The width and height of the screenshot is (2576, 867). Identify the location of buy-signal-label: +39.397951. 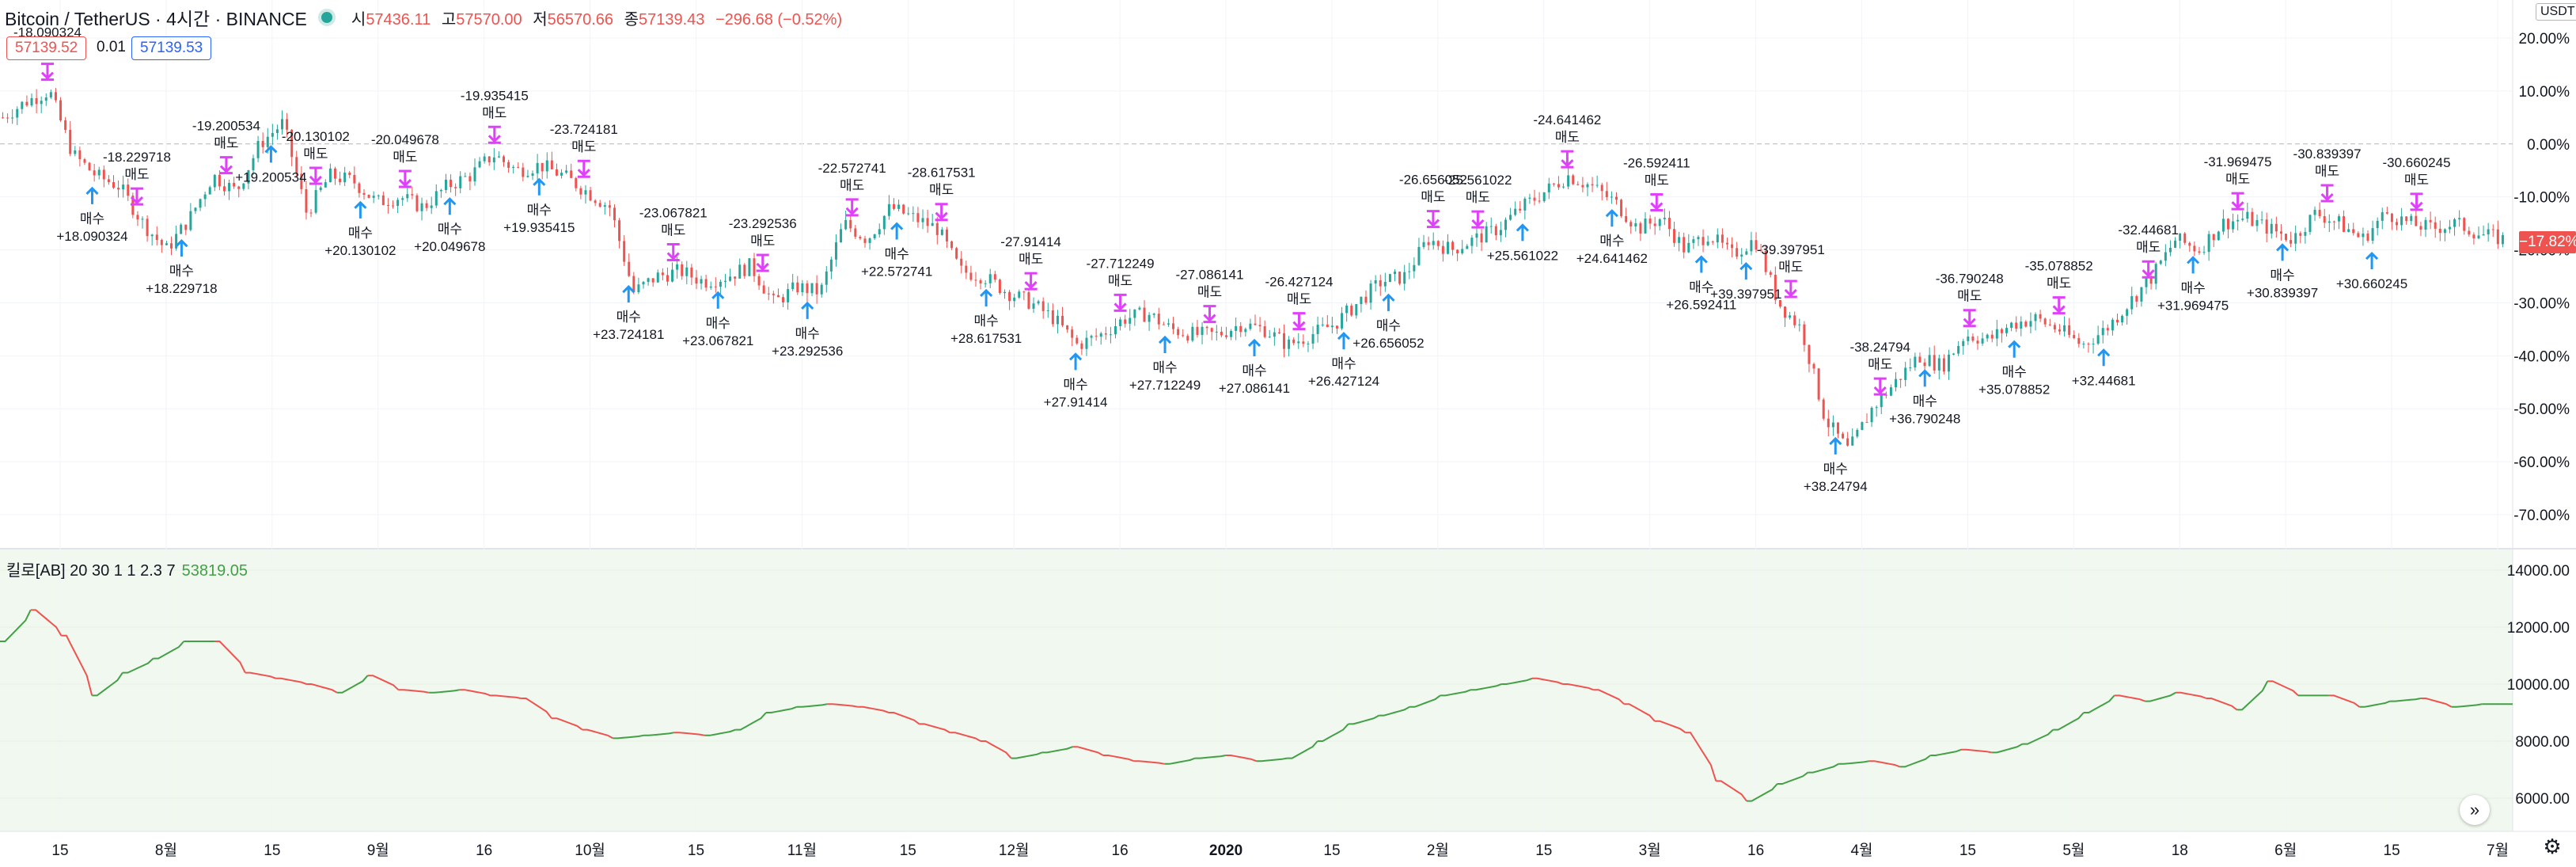
(1745, 294).